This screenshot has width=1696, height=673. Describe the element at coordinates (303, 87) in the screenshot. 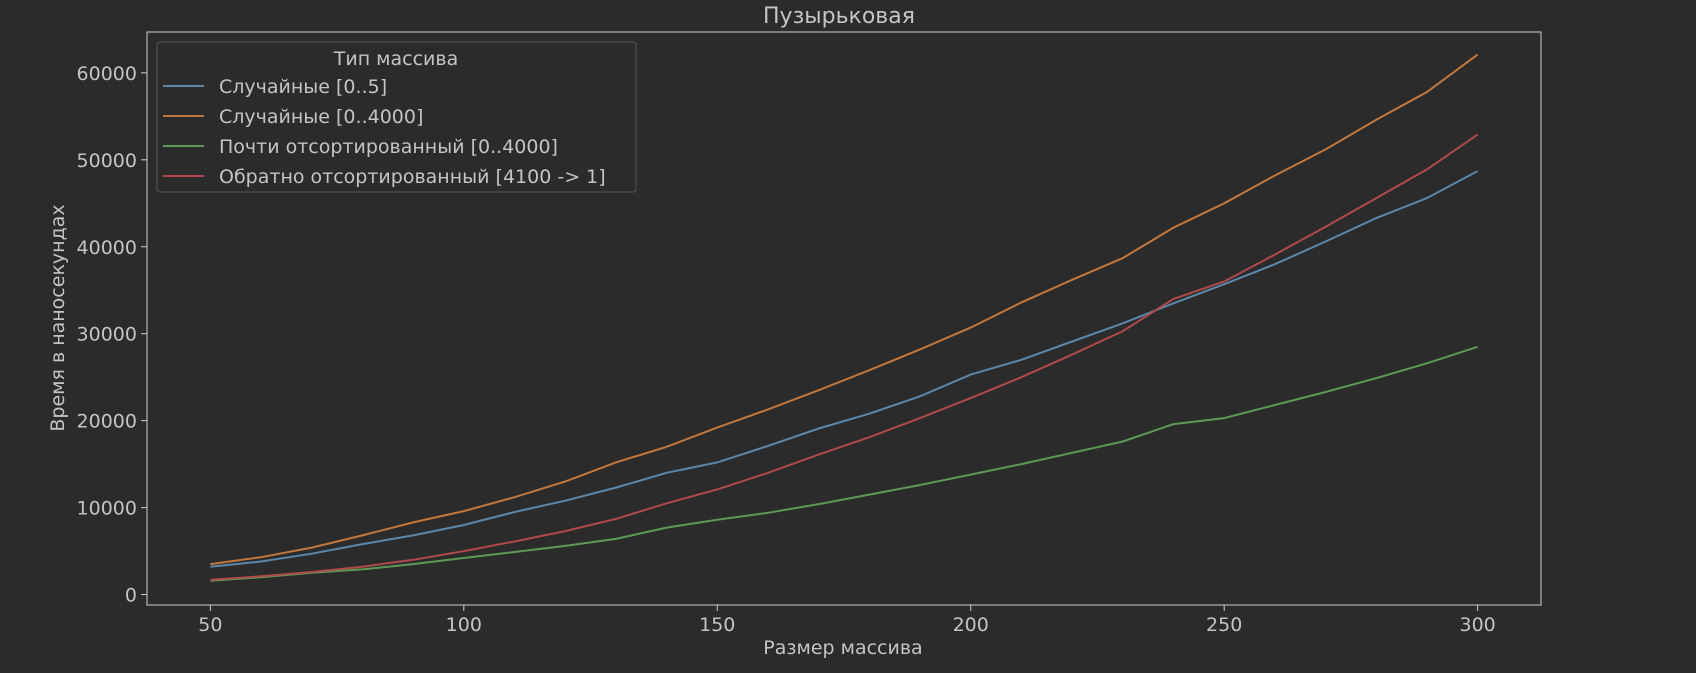

I see `legend-label: Случайные [0..5]` at that location.